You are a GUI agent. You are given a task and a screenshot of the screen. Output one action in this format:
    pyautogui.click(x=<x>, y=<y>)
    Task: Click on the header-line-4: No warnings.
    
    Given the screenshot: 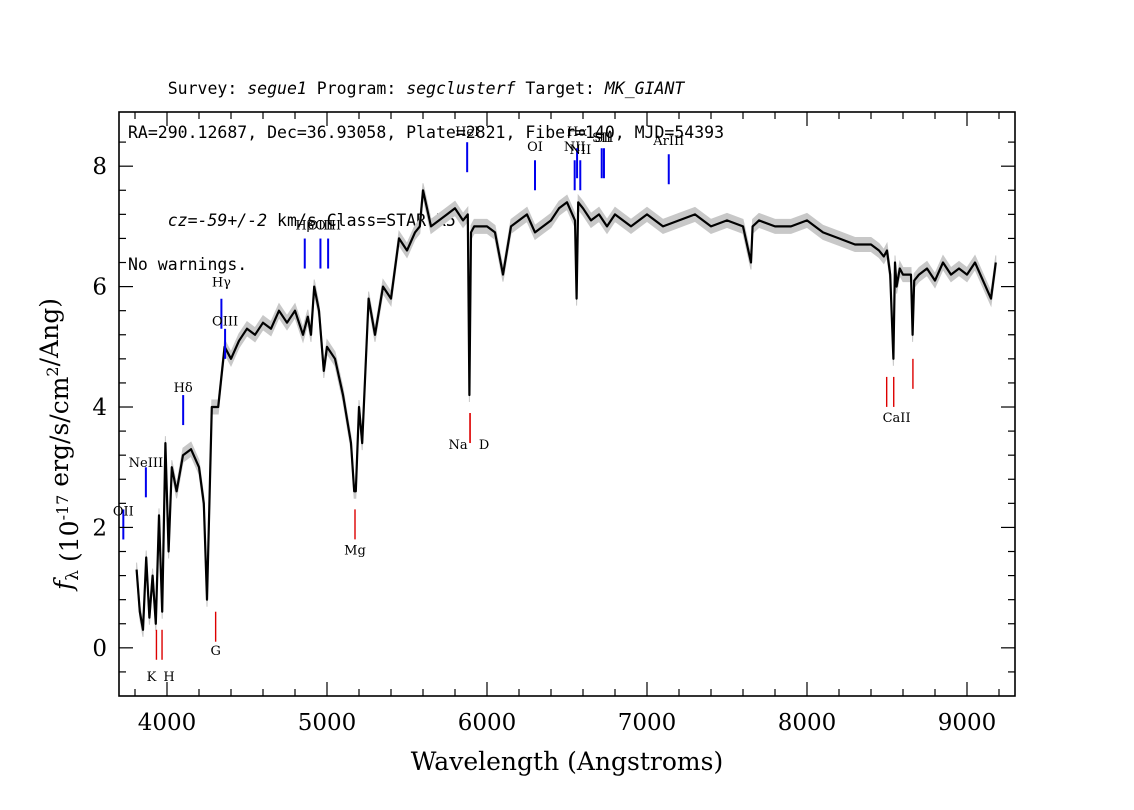 What is the action you would take?
    pyautogui.click(x=188, y=264)
    